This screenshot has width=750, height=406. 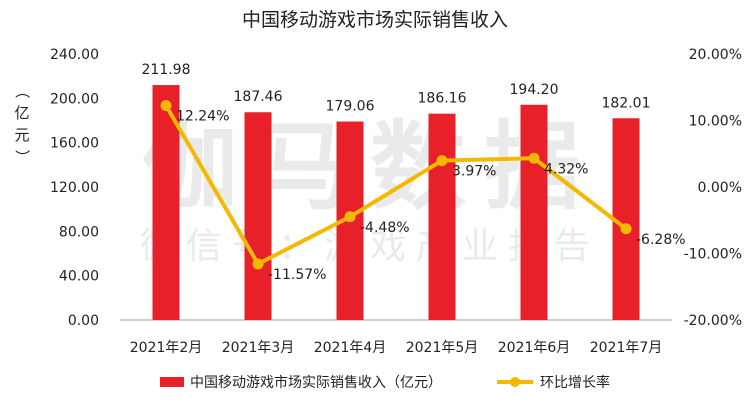 I want to click on growth-rate-label: 3.97%, so click(x=474, y=172).